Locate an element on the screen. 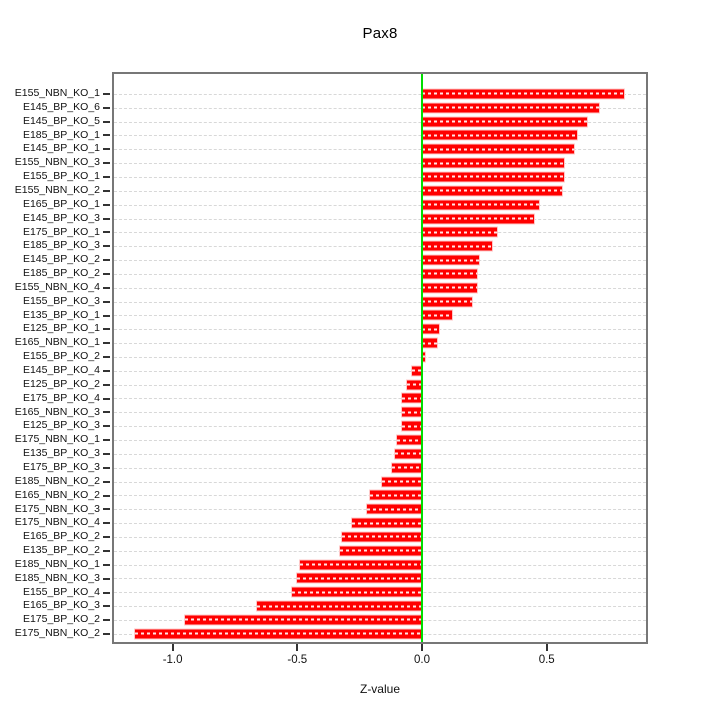 This screenshot has height=720, width=720. y-label-E175_NBN_KO_1: E175_NBN_KO_1 is located at coordinates (57, 439).